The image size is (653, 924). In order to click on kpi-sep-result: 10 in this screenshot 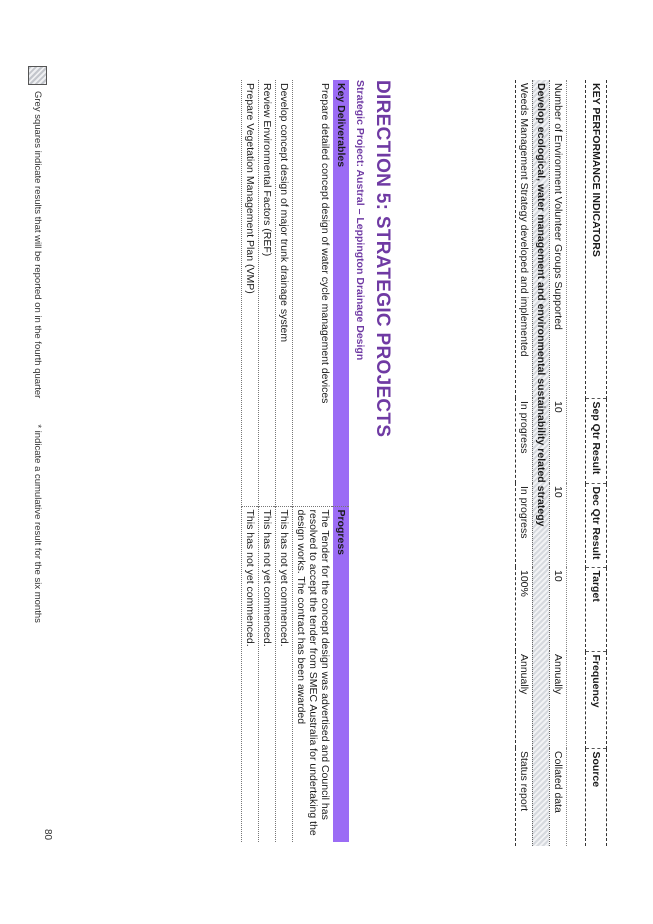, I will do `click(558, 440)`.